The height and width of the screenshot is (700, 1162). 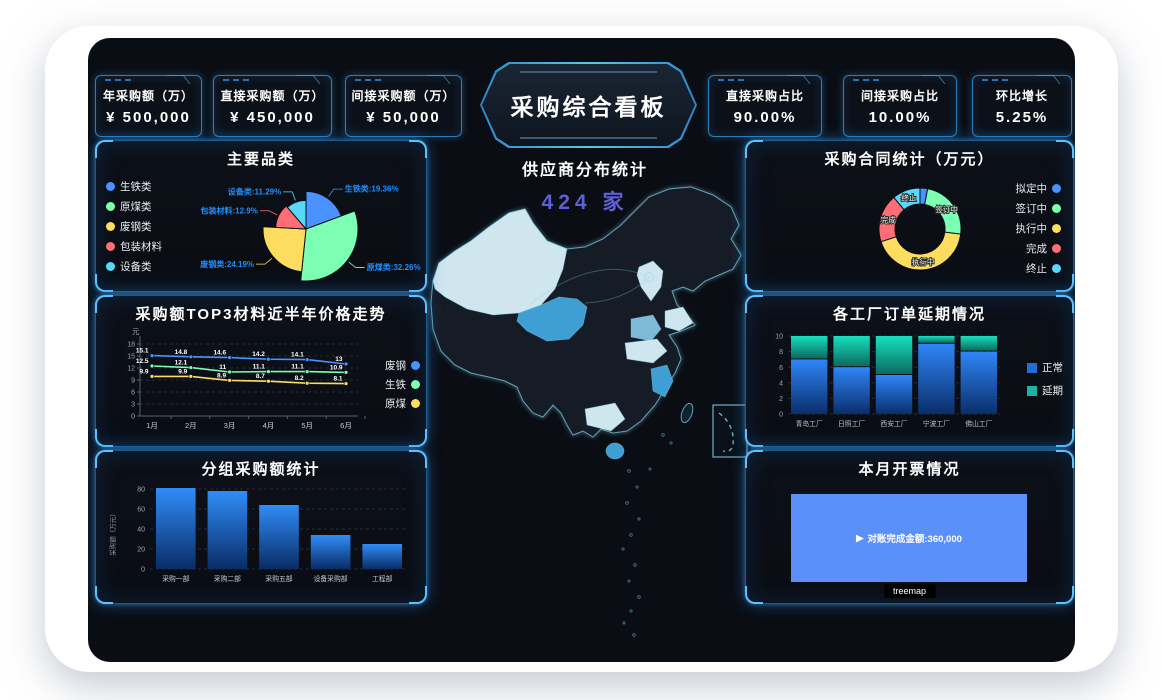 What do you see at coordinates (679, 319) in the screenshot?
I see `map-province-shandong` at bounding box center [679, 319].